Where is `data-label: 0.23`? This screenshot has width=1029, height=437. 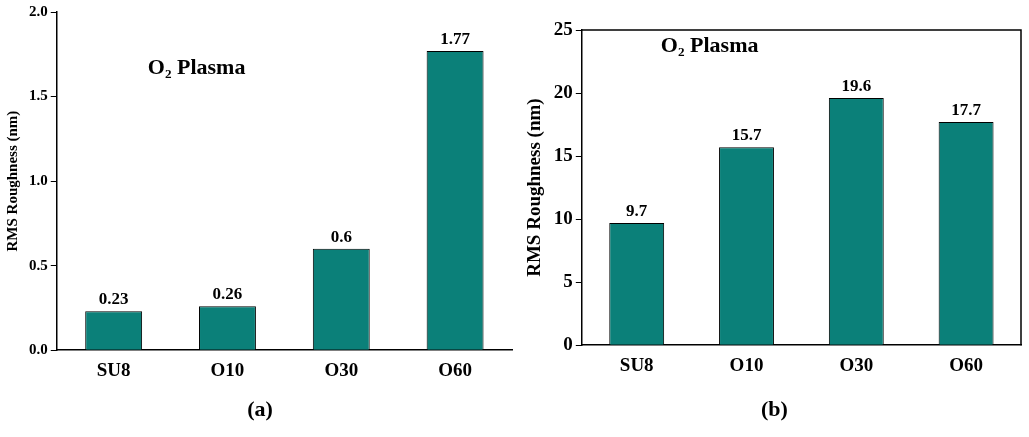
data-label: 0.23 is located at coordinates (113, 299).